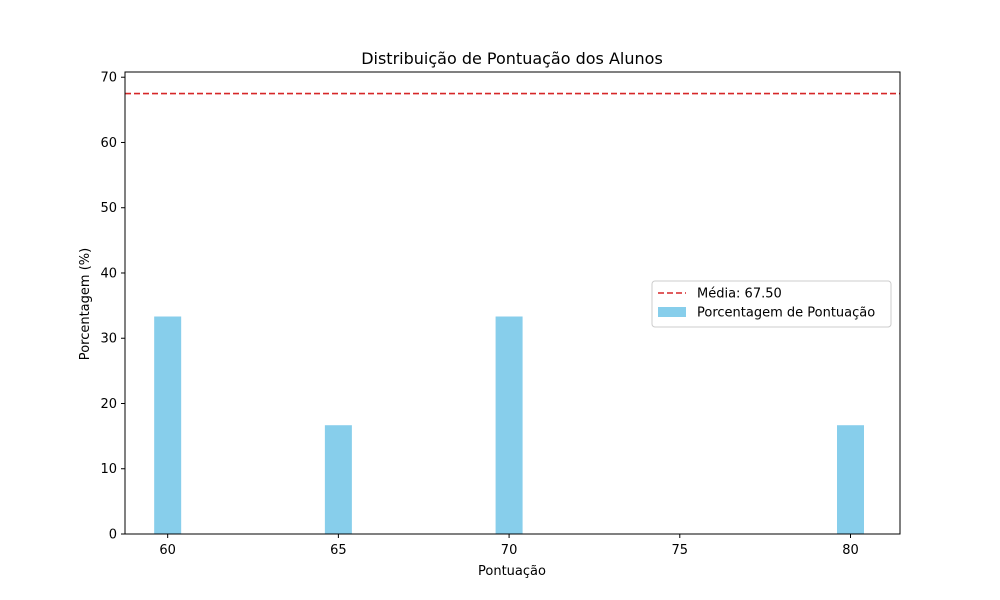 This screenshot has width=1000, height=600. Describe the element at coordinates (108, 78) in the screenshot. I see `y-tick-label-70: 70` at that location.